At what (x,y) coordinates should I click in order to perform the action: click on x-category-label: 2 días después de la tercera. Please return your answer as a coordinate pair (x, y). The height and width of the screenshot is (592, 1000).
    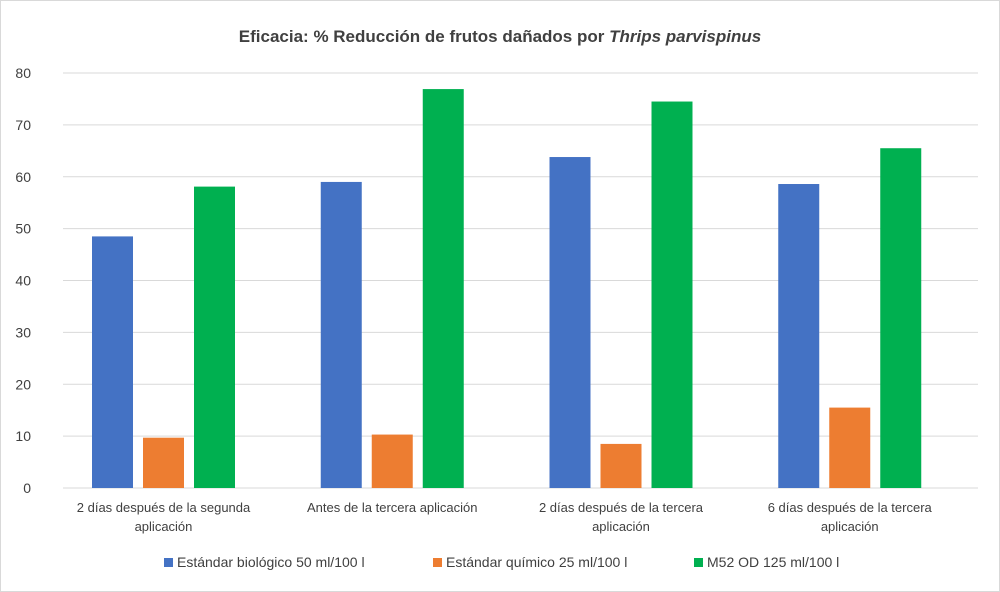
    Looking at the image, I should click on (621, 507).